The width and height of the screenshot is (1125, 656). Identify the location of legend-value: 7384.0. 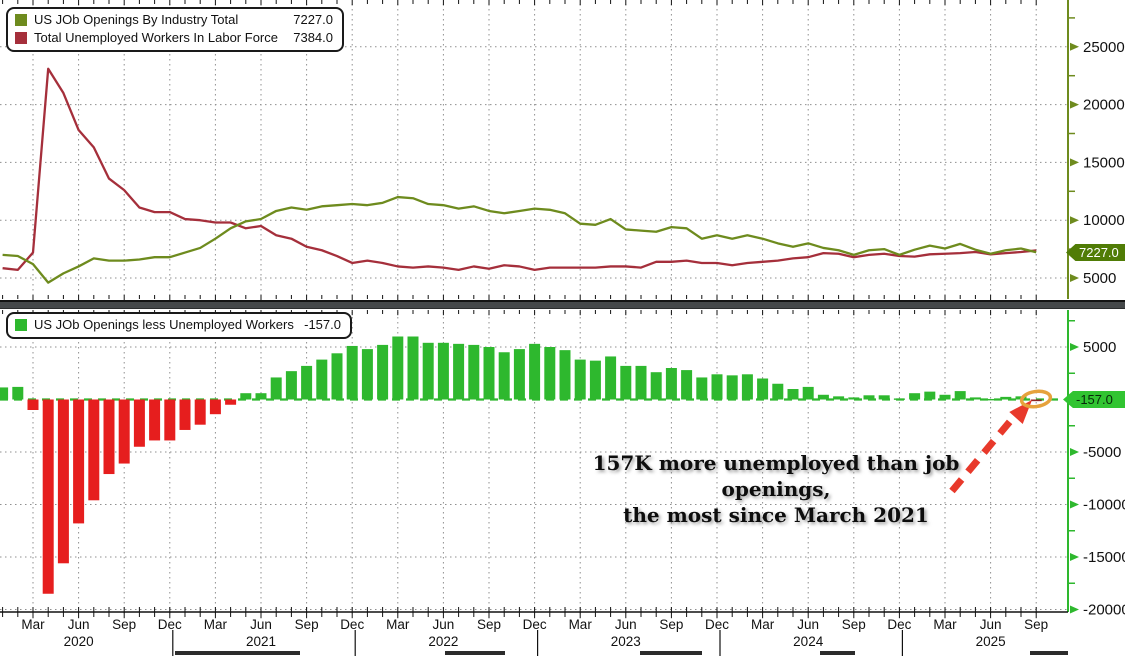
(313, 37).